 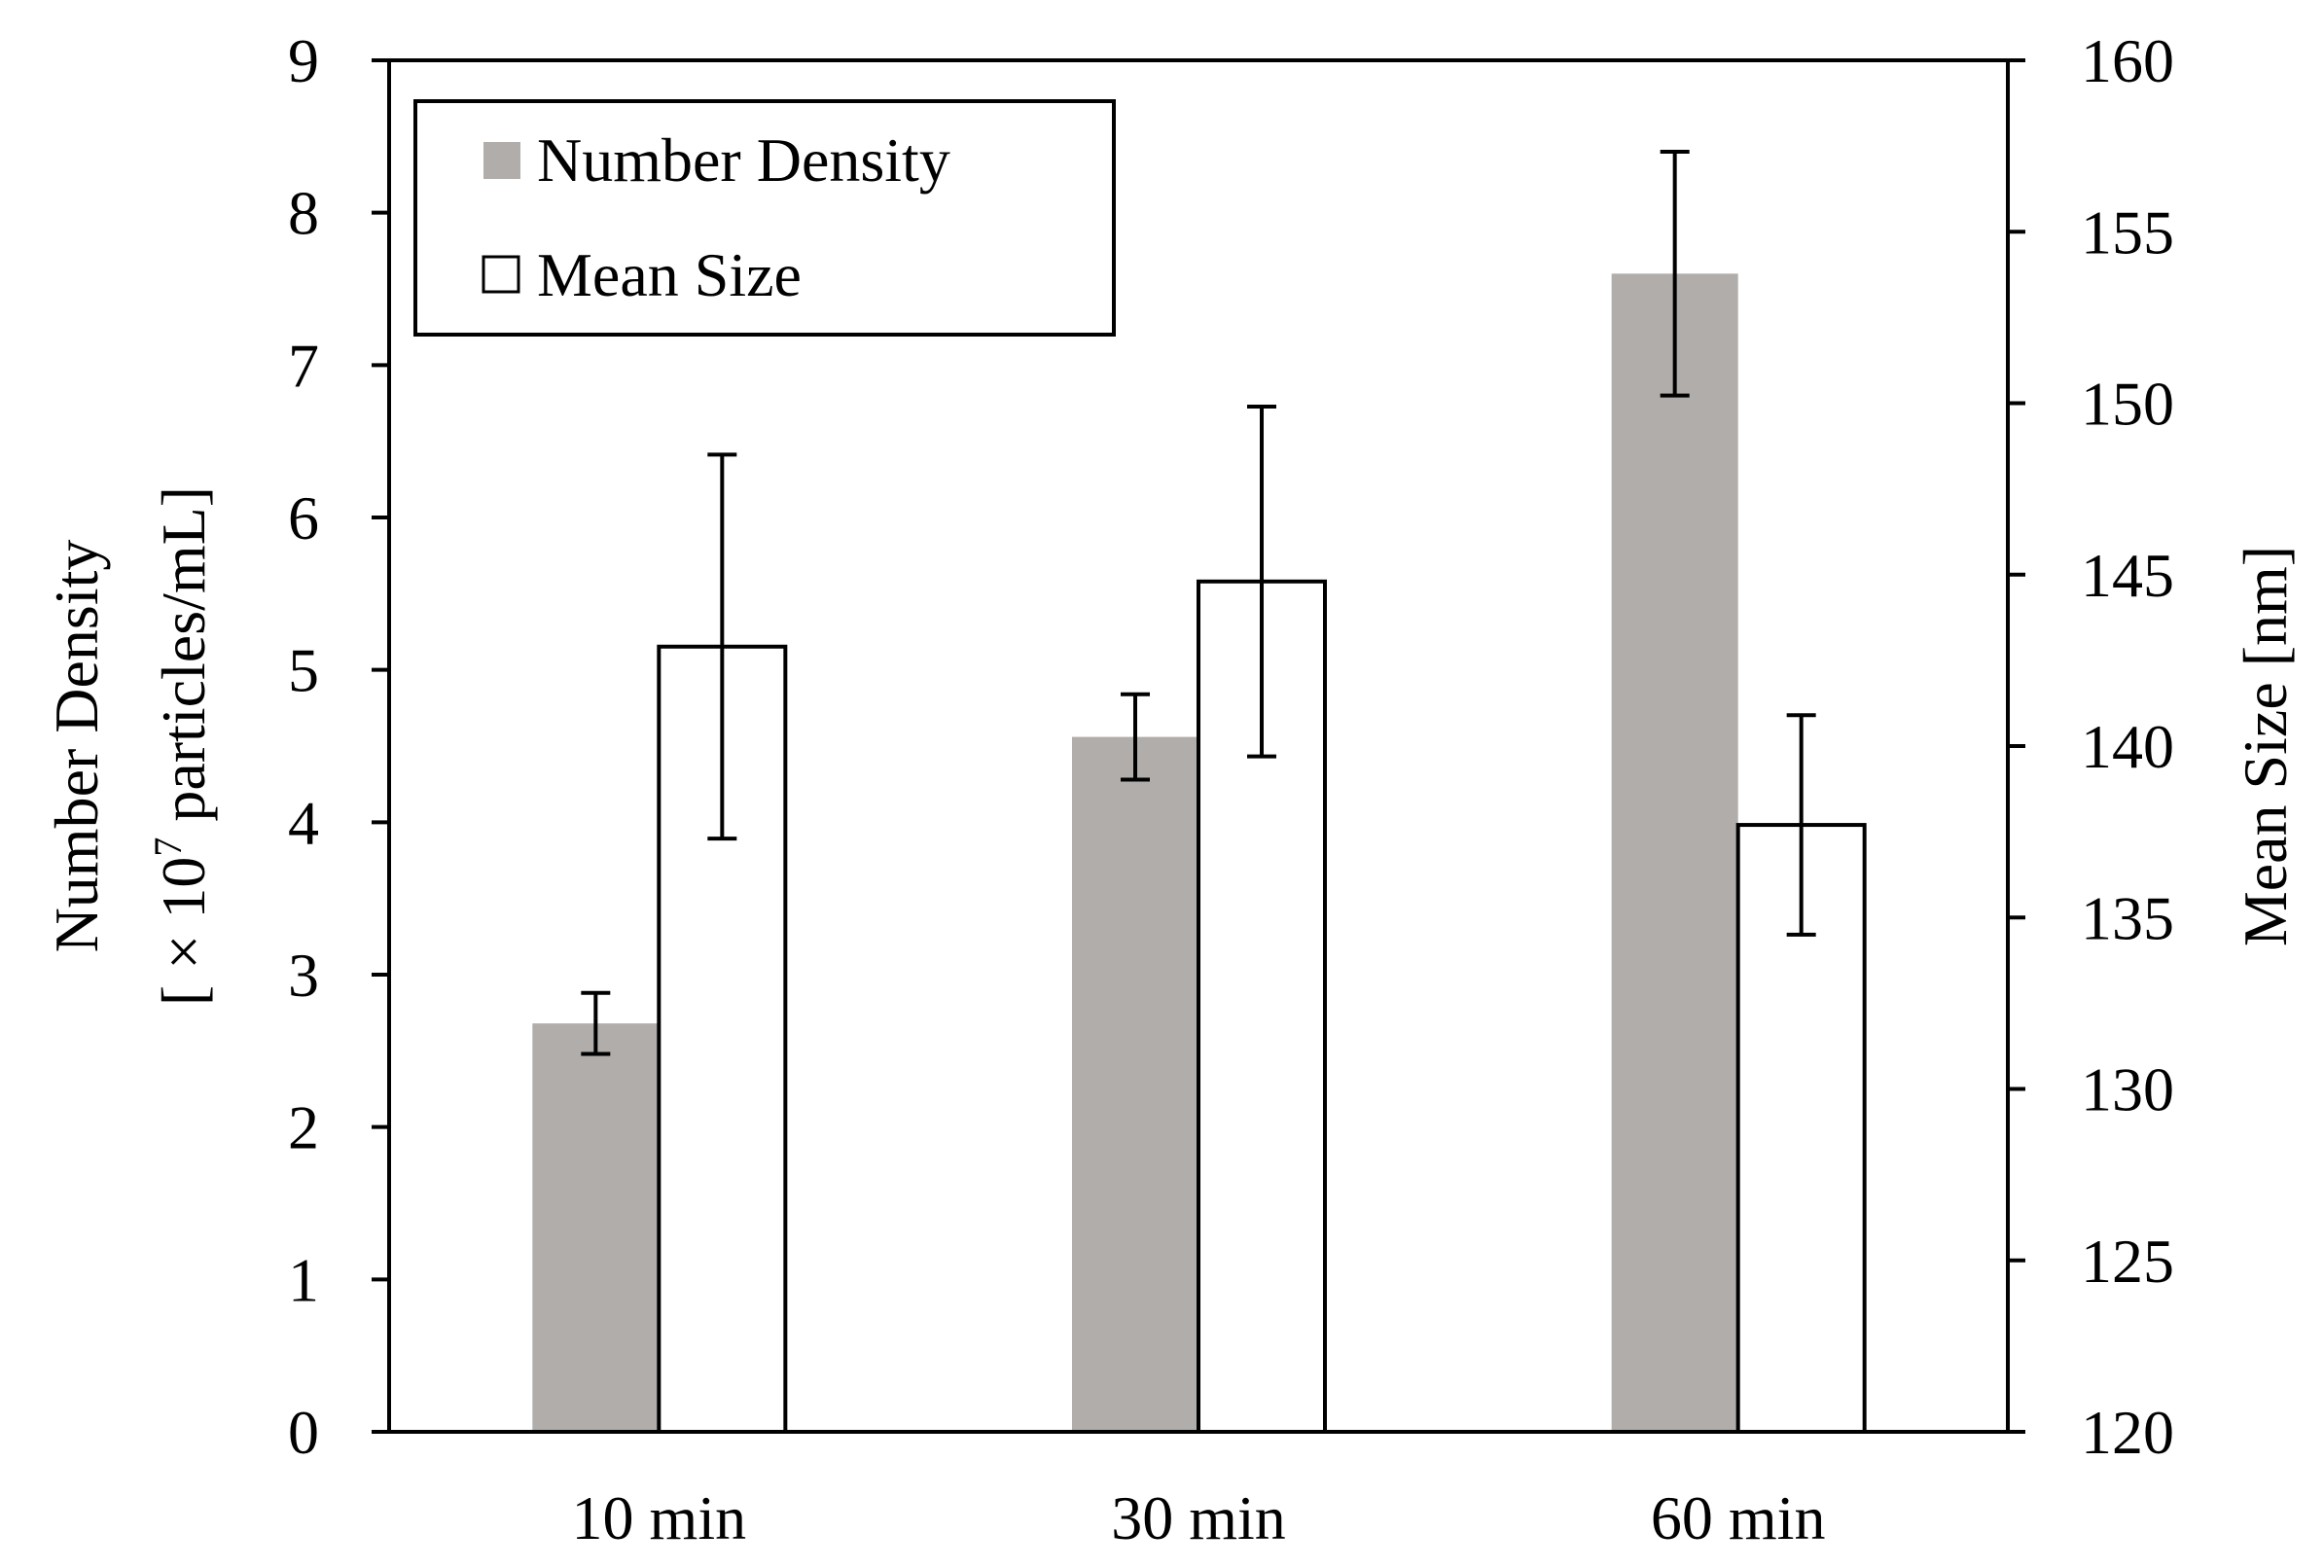 I want to click on legend-swatch-number-density, so click(x=501, y=160).